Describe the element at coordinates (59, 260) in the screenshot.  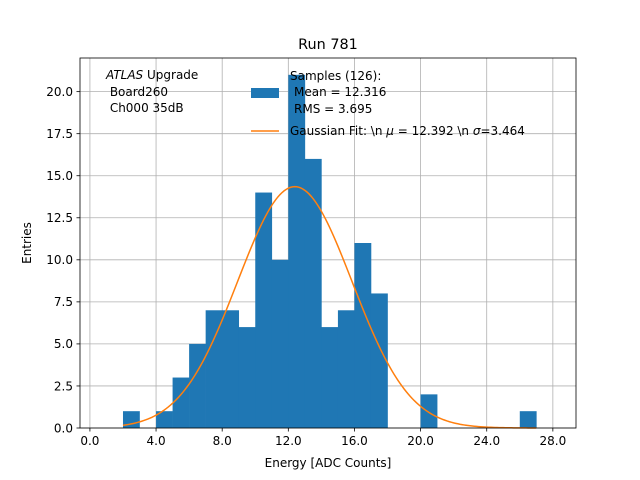
I see `y-tick-label: 10.0` at that location.